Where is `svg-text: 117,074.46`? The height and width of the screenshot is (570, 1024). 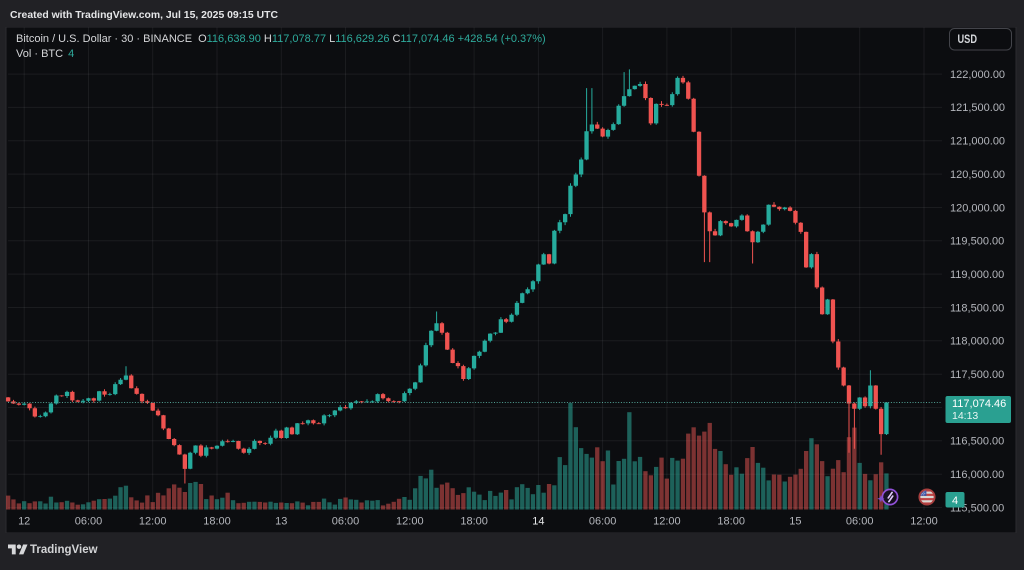
svg-text: 117,074.46 is located at coordinates (979, 404).